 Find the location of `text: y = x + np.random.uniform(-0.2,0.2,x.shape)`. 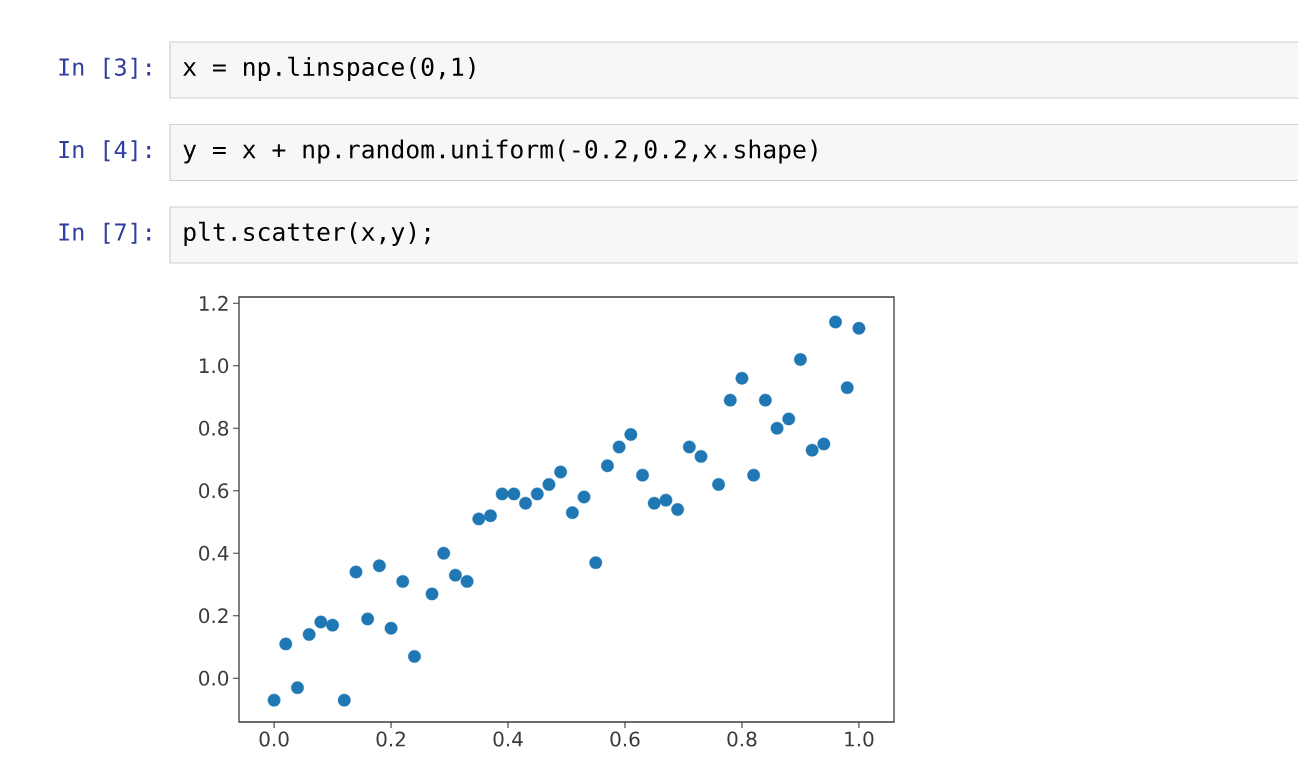

text: y = x + np.random.uniform(-0.2,0.2,x.shape) is located at coordinates (500, 151).